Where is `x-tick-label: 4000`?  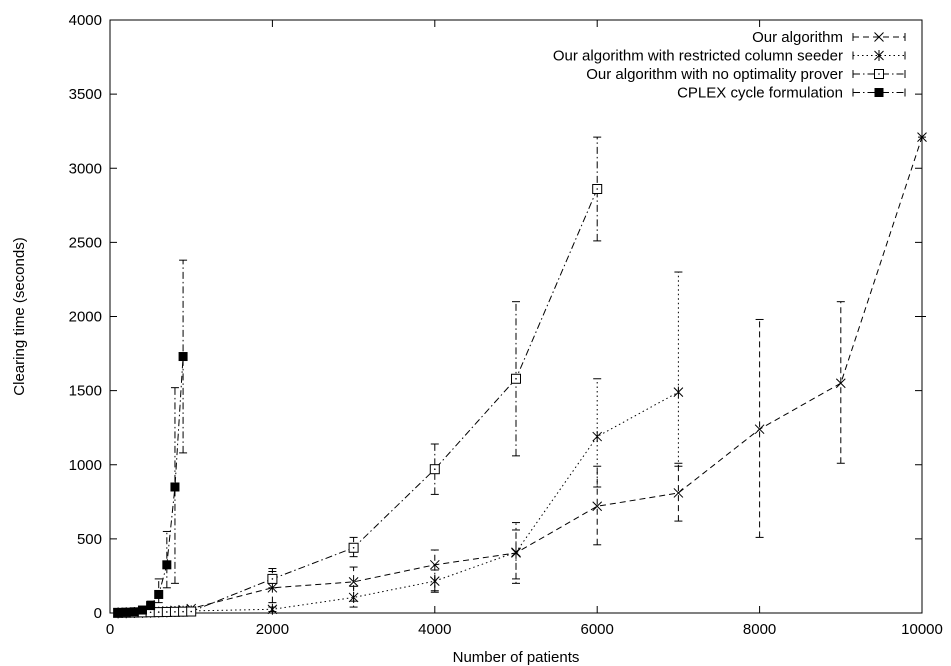 x-tick-label: 4000 is located at coordinates (434, 629).